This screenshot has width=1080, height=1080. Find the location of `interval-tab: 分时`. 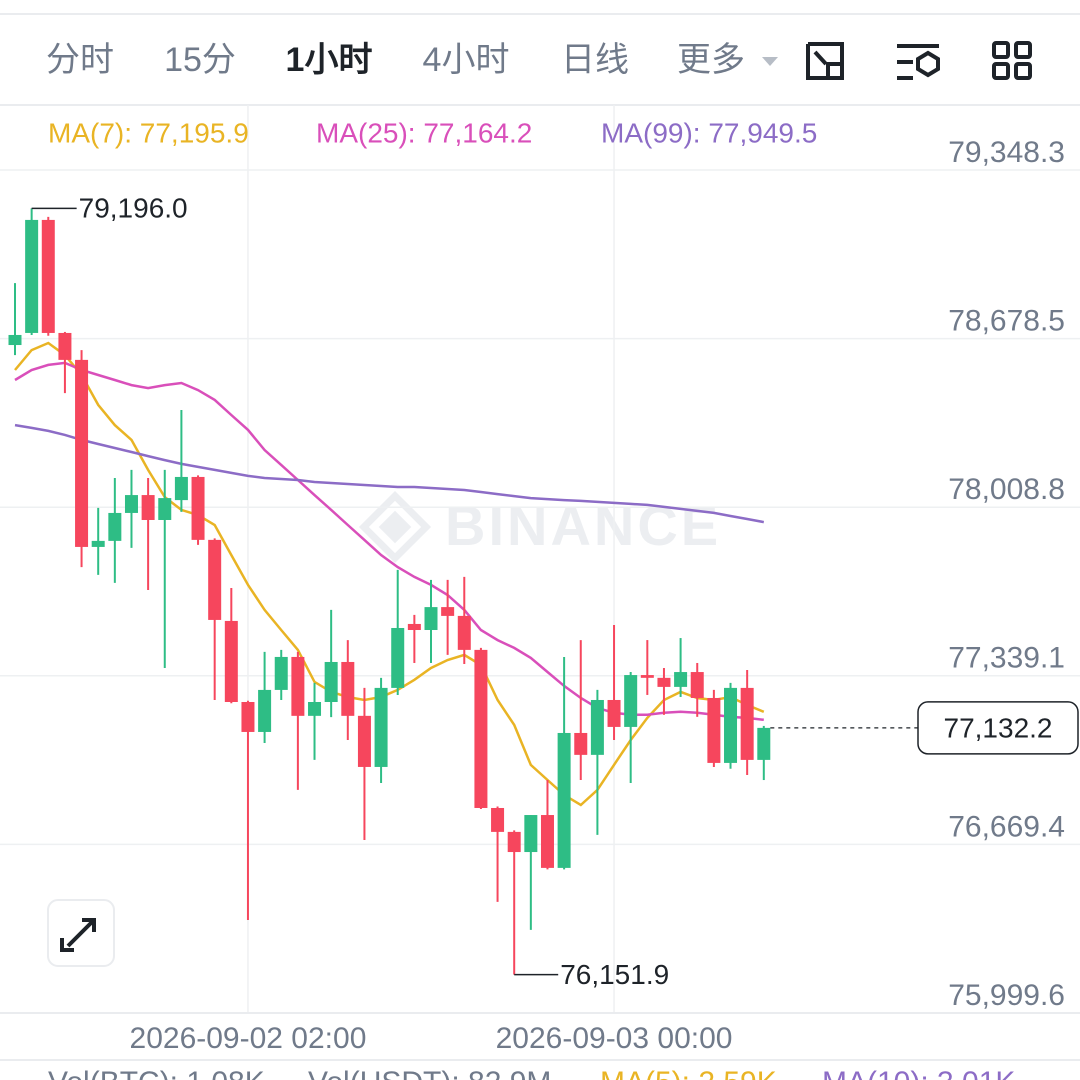

interval-tab: 分时 is located at coordinates (80, 60).